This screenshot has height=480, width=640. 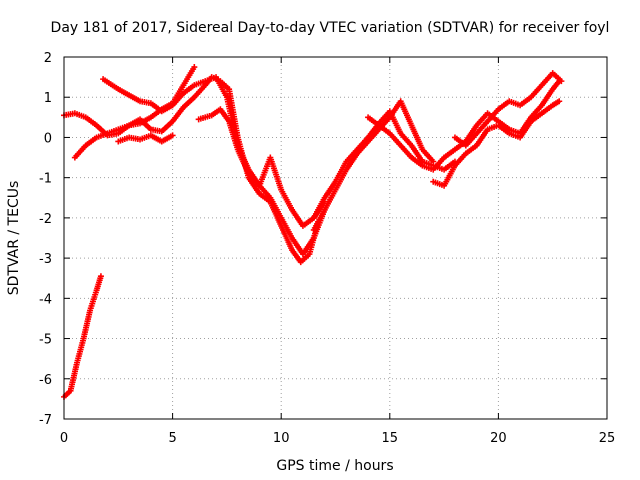 I want to click on y-tick-label: -6, so click(x=45, y=380).